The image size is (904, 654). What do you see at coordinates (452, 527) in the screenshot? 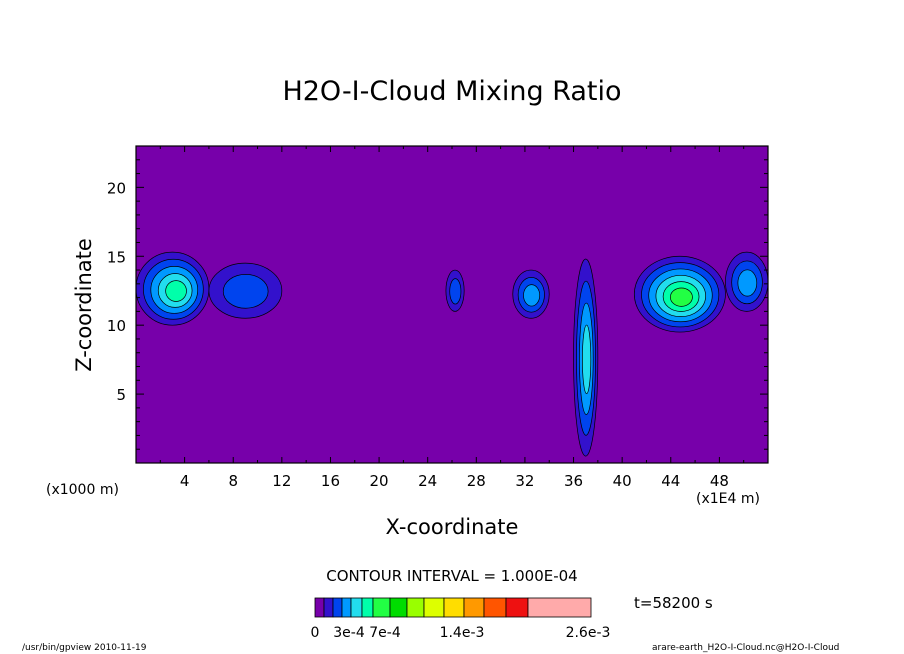
I see `x-axis-label: X-coordinate` at bounding box center [452, 527].